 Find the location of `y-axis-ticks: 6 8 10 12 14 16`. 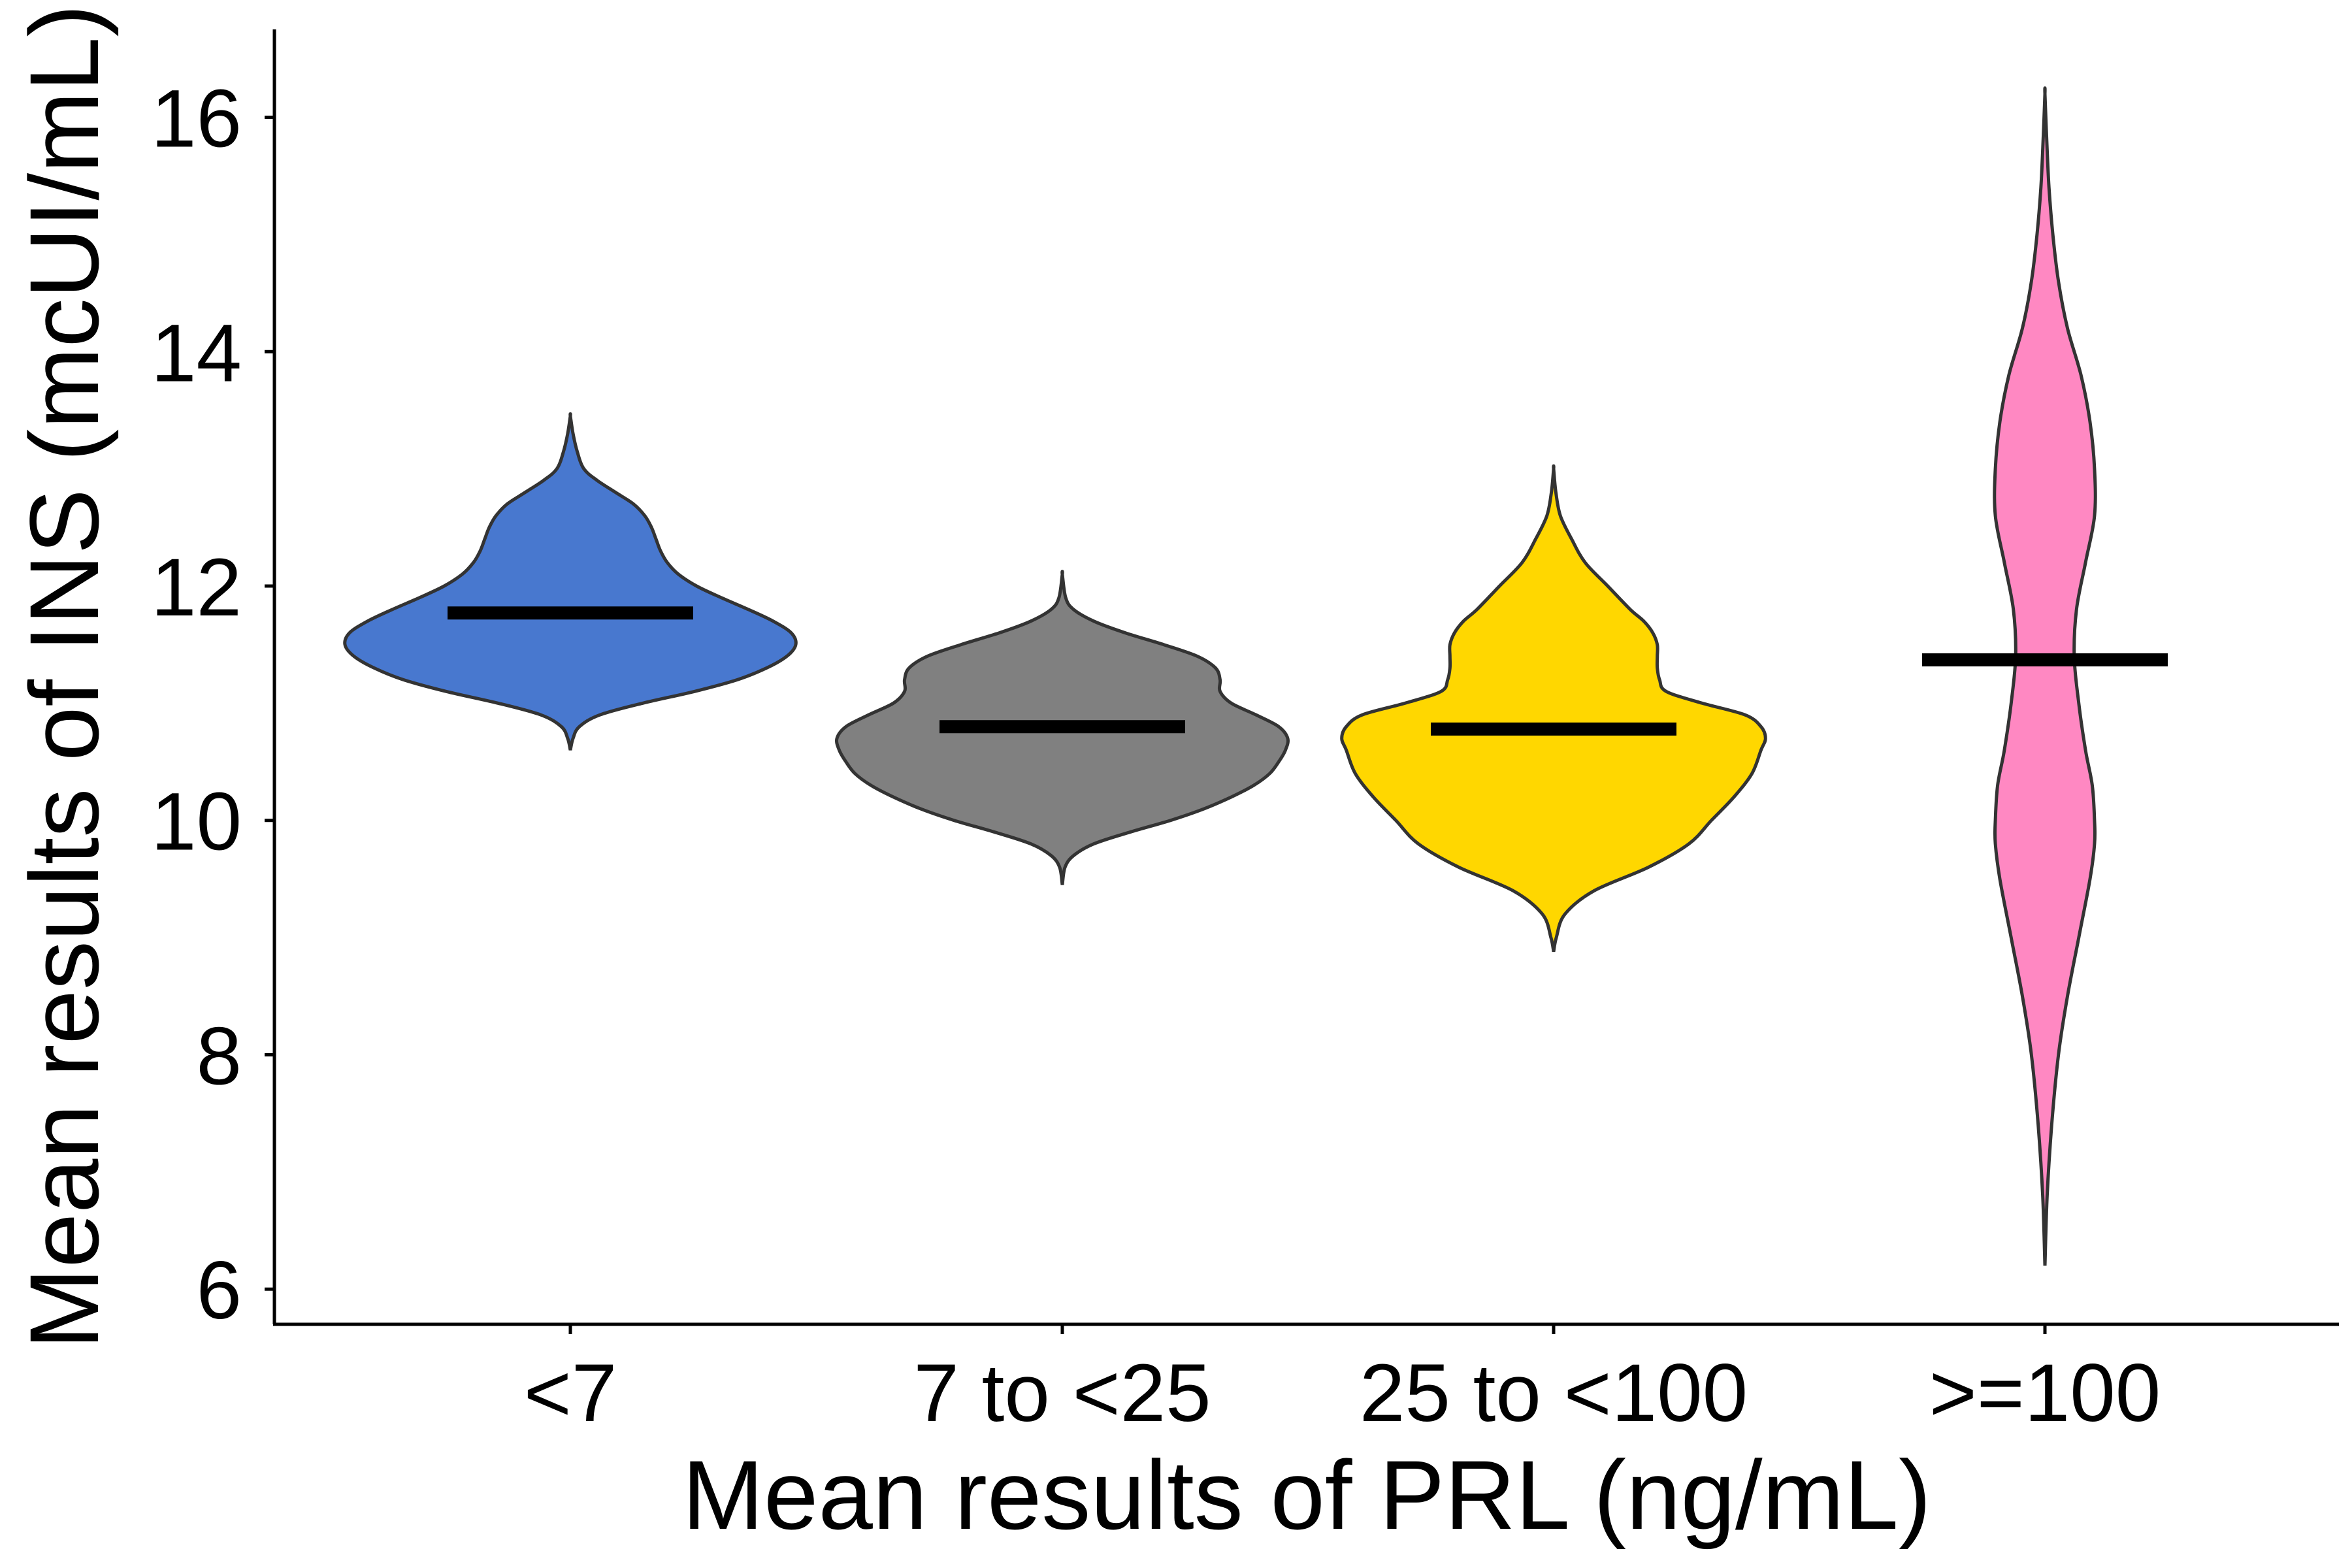

y-axis-ticks: 6 8 10 12 14 16 is located at coordinates (212, 705).